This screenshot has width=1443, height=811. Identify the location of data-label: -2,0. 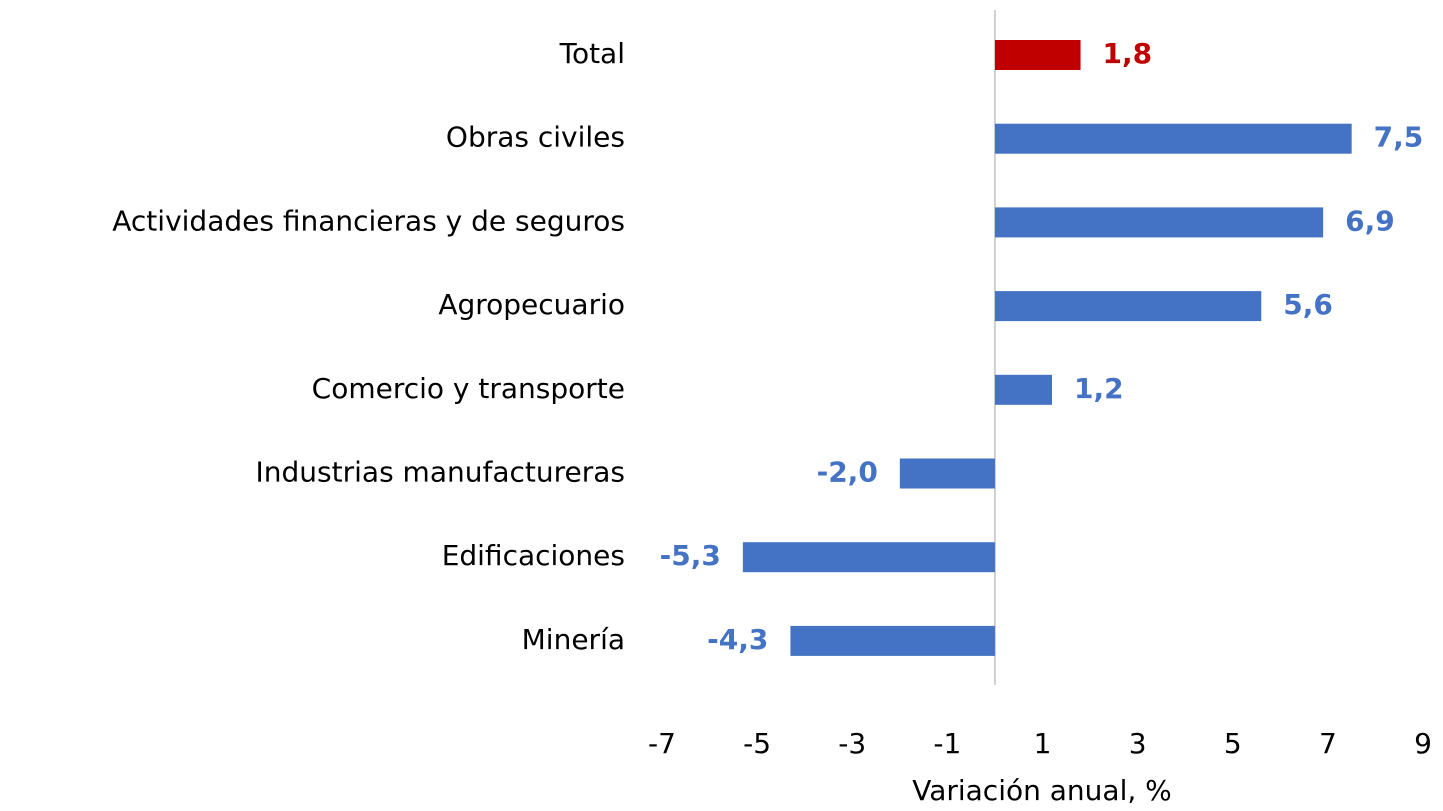
(847, 472).